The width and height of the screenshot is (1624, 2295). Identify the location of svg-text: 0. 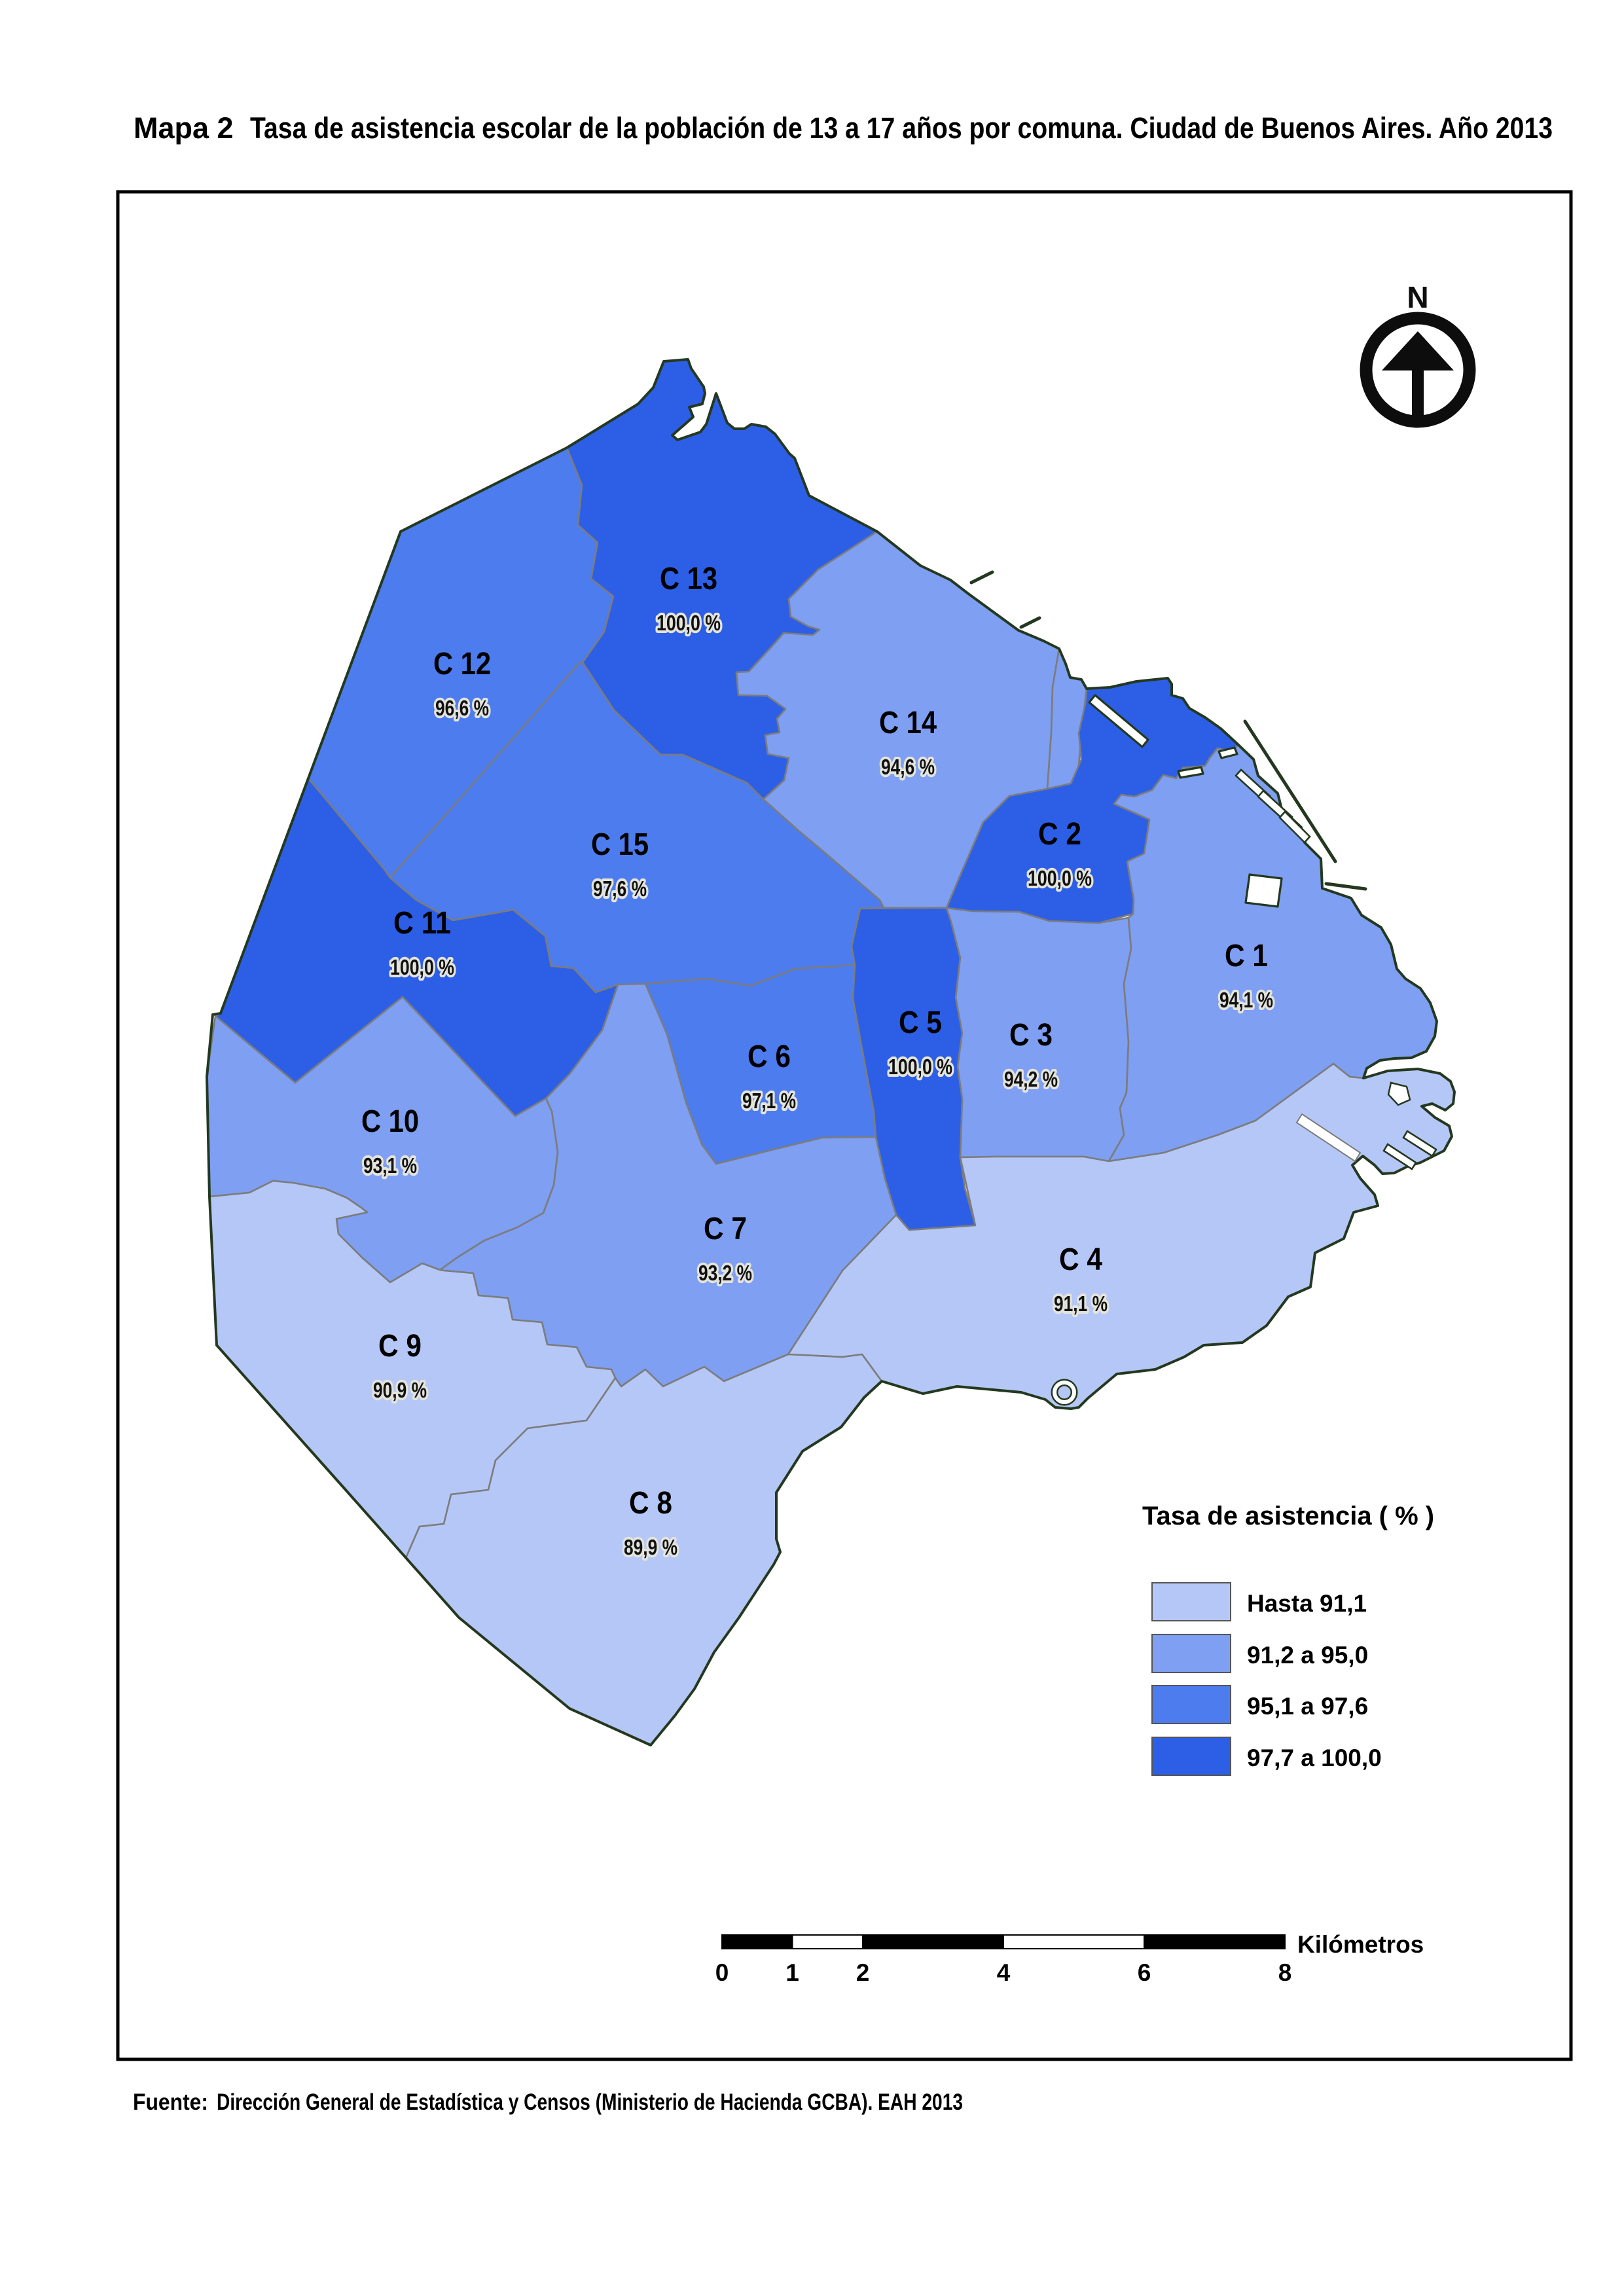
(722, 1973).